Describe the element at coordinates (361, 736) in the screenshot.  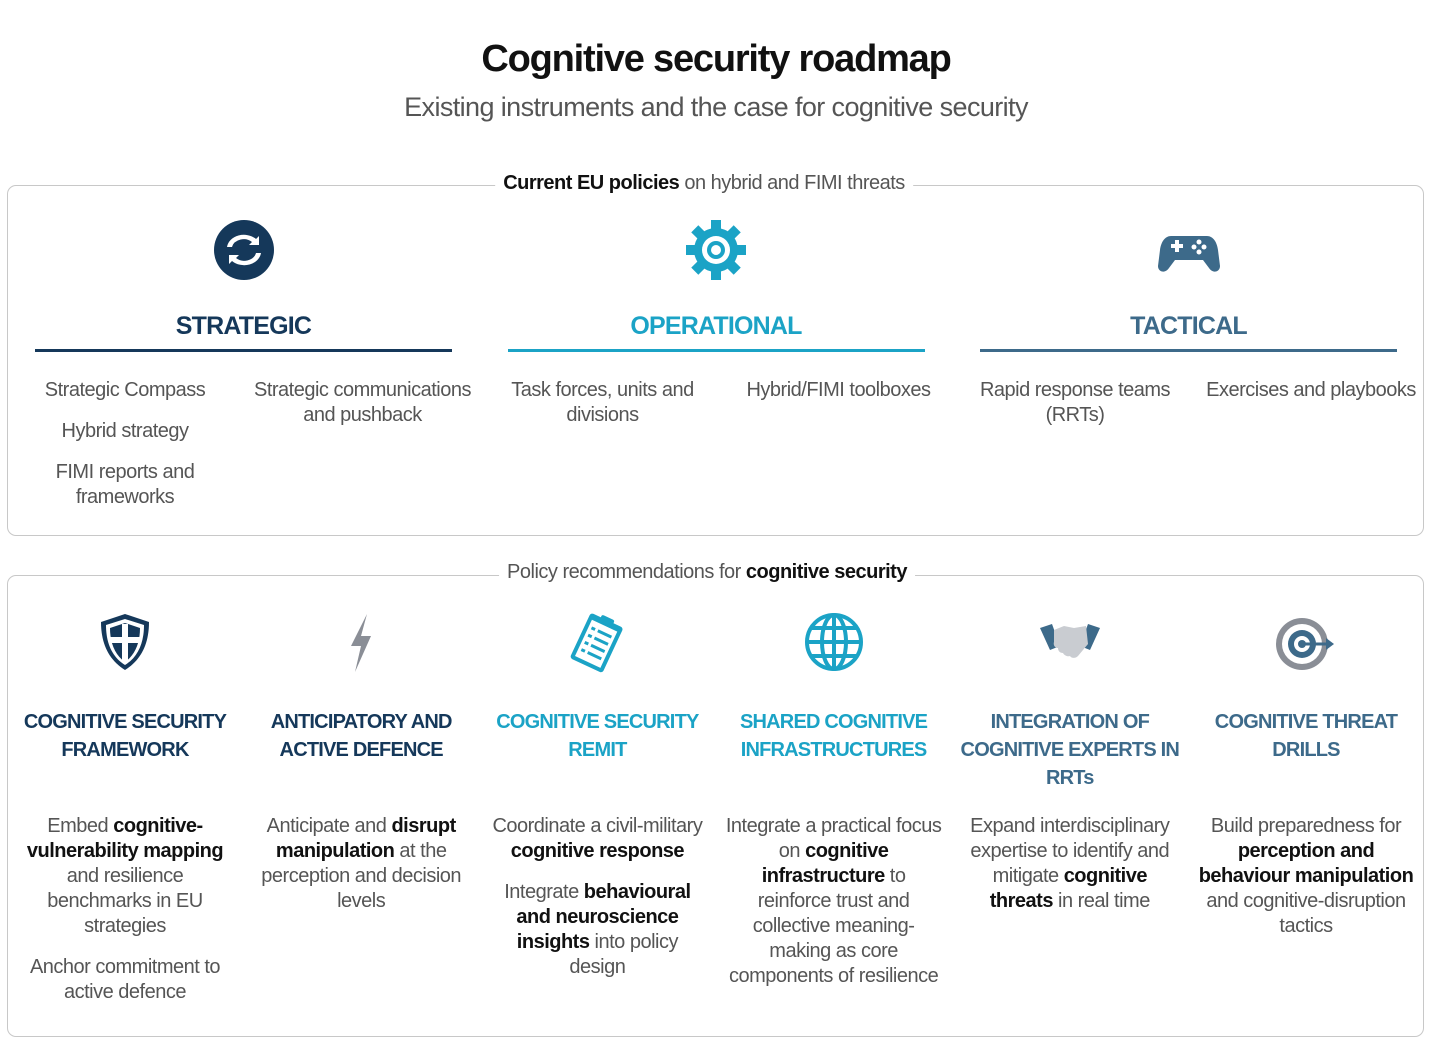
I see `column-heading: ANTICIPATORY AND ACTIVE DEFENCE` at that location.